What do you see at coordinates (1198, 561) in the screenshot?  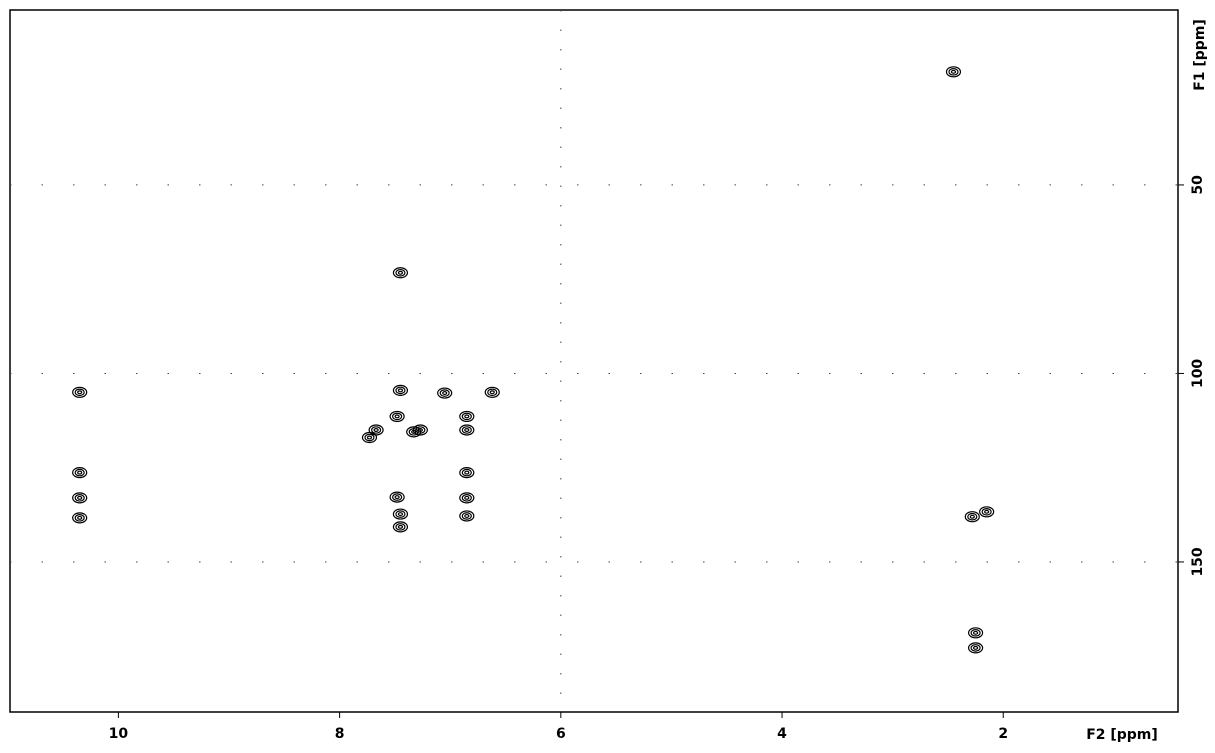 I see `y-tick-label: 150` at bounding box center [1198, 561].